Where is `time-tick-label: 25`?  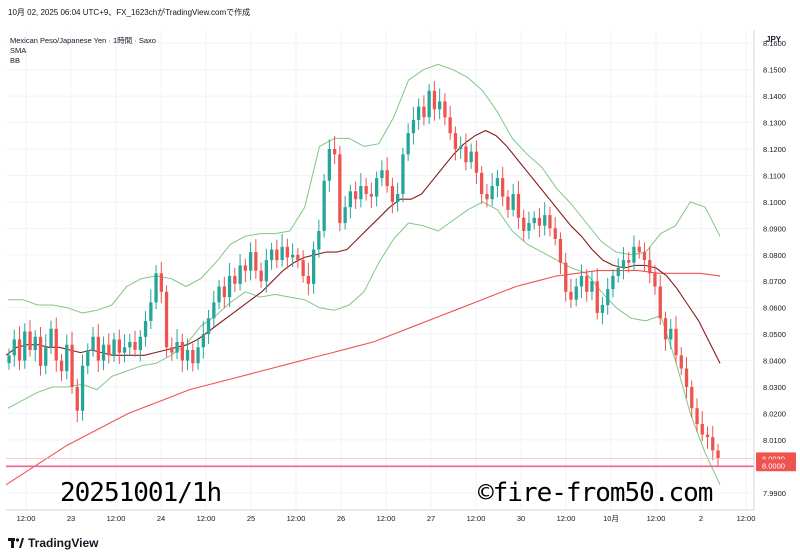
time-tick-label: 25 is located at coordinates (251, 518).